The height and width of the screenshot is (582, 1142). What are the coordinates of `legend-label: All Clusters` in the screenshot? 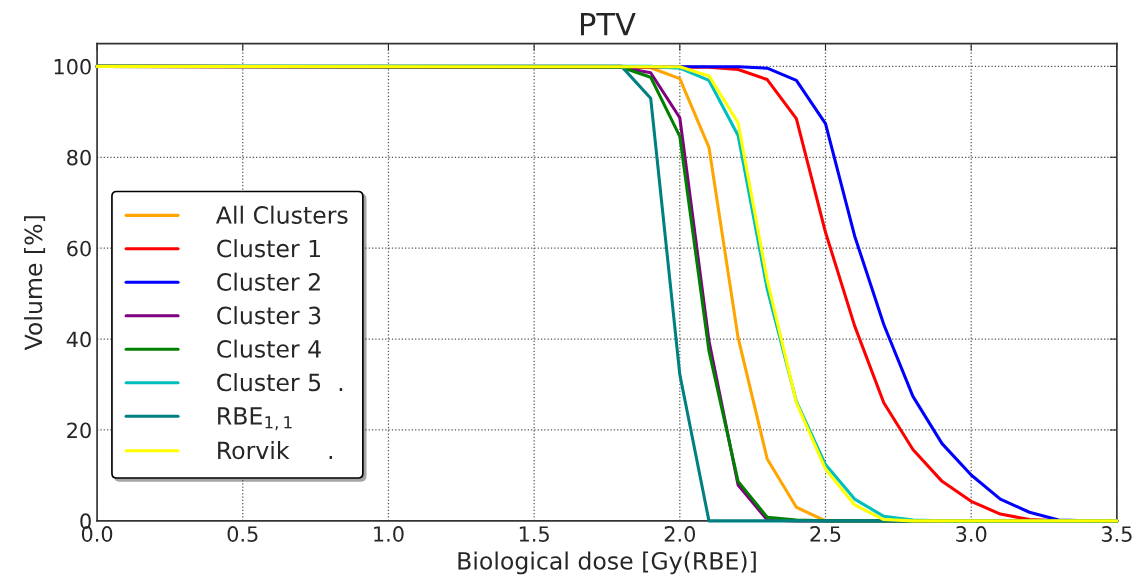 It's located at (282, 214).